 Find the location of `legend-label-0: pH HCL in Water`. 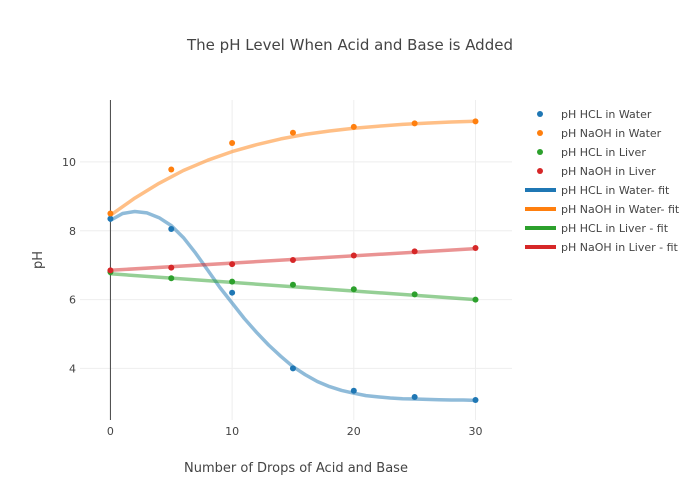

legend-label-0: pH HCL in Water is located at coordinates (606, 114).